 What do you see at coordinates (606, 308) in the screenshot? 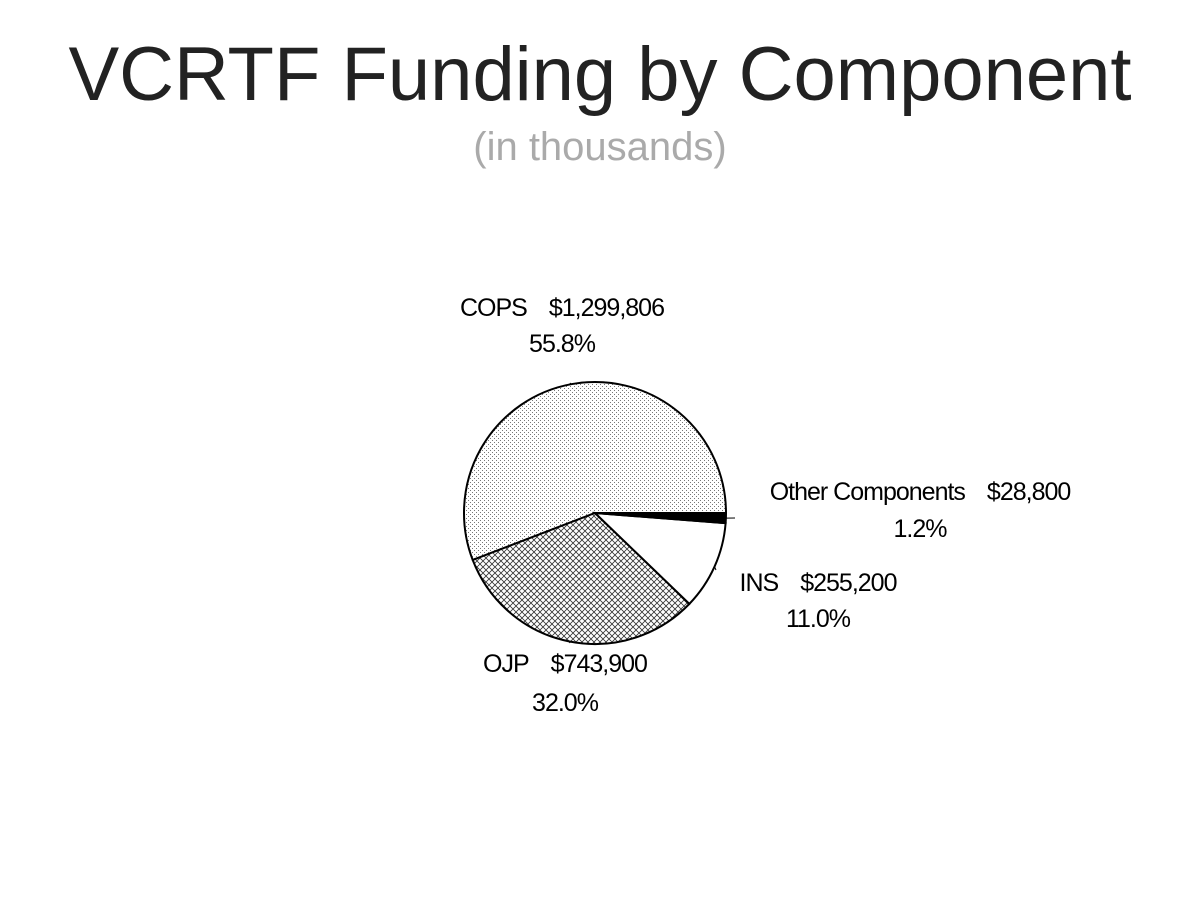
I see `value-label: $1,299,806` at bounding box center [606, 308].